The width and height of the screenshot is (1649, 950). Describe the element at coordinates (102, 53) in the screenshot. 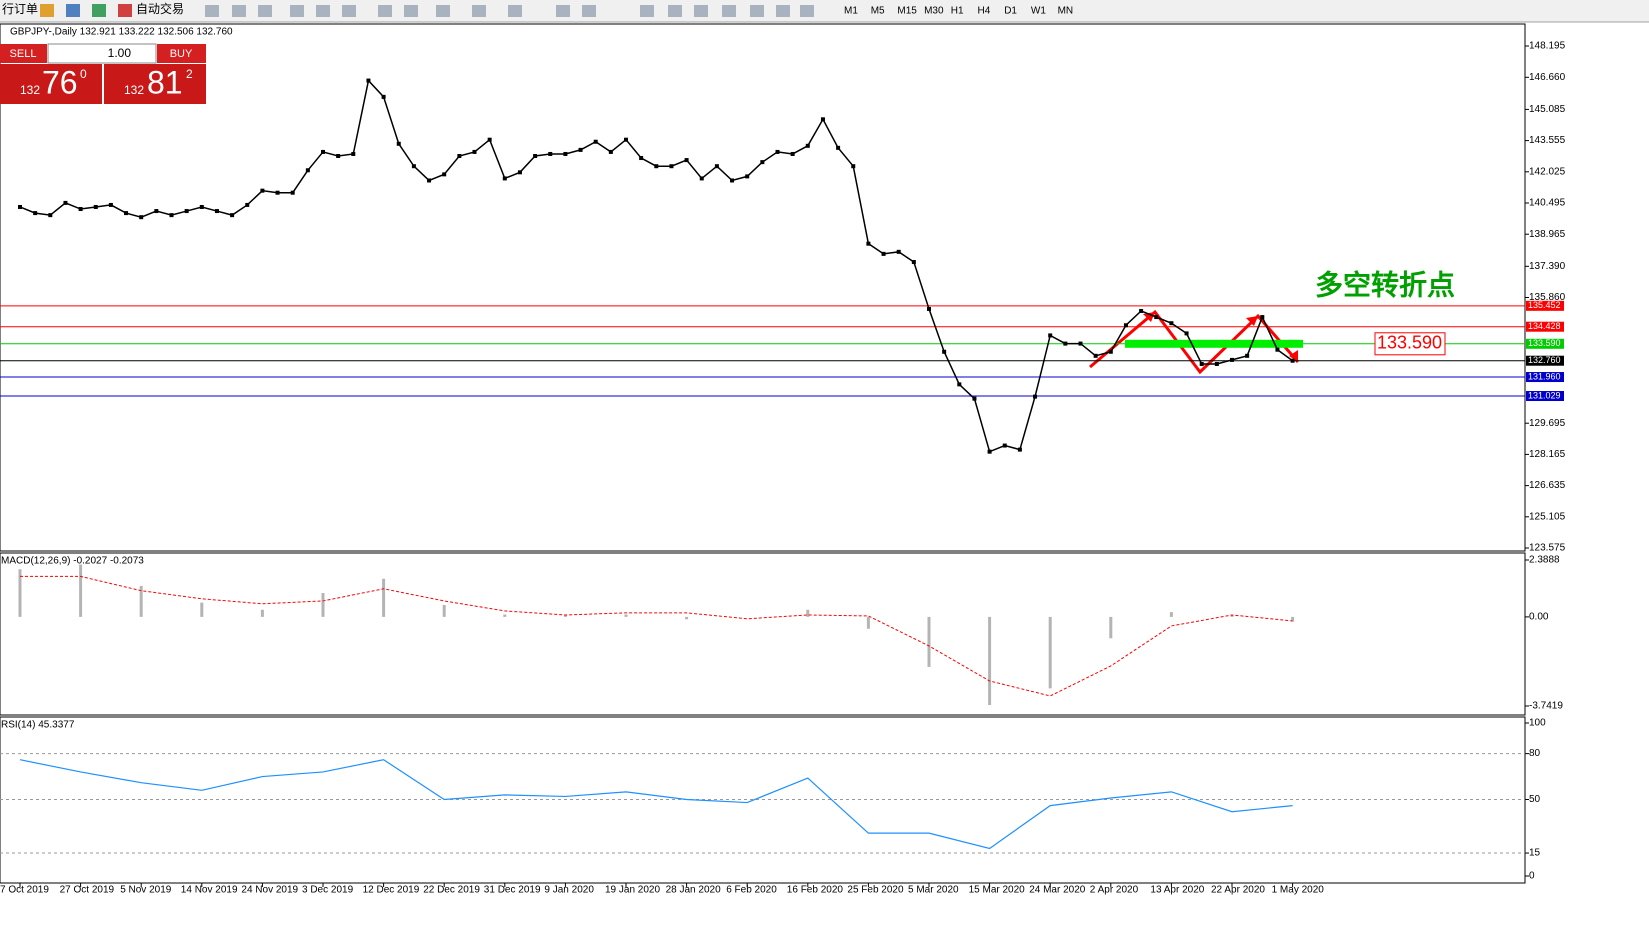

I see `lot-input` at that location.